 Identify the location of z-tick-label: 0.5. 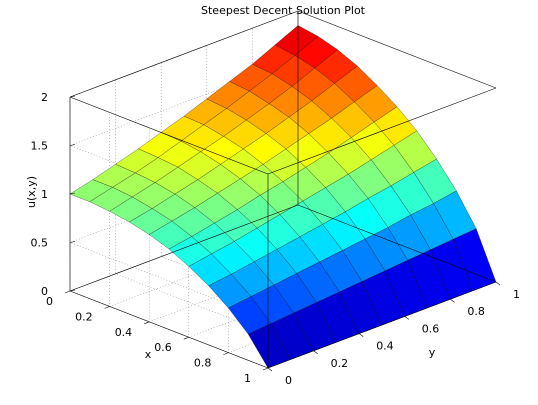
(40, 243).